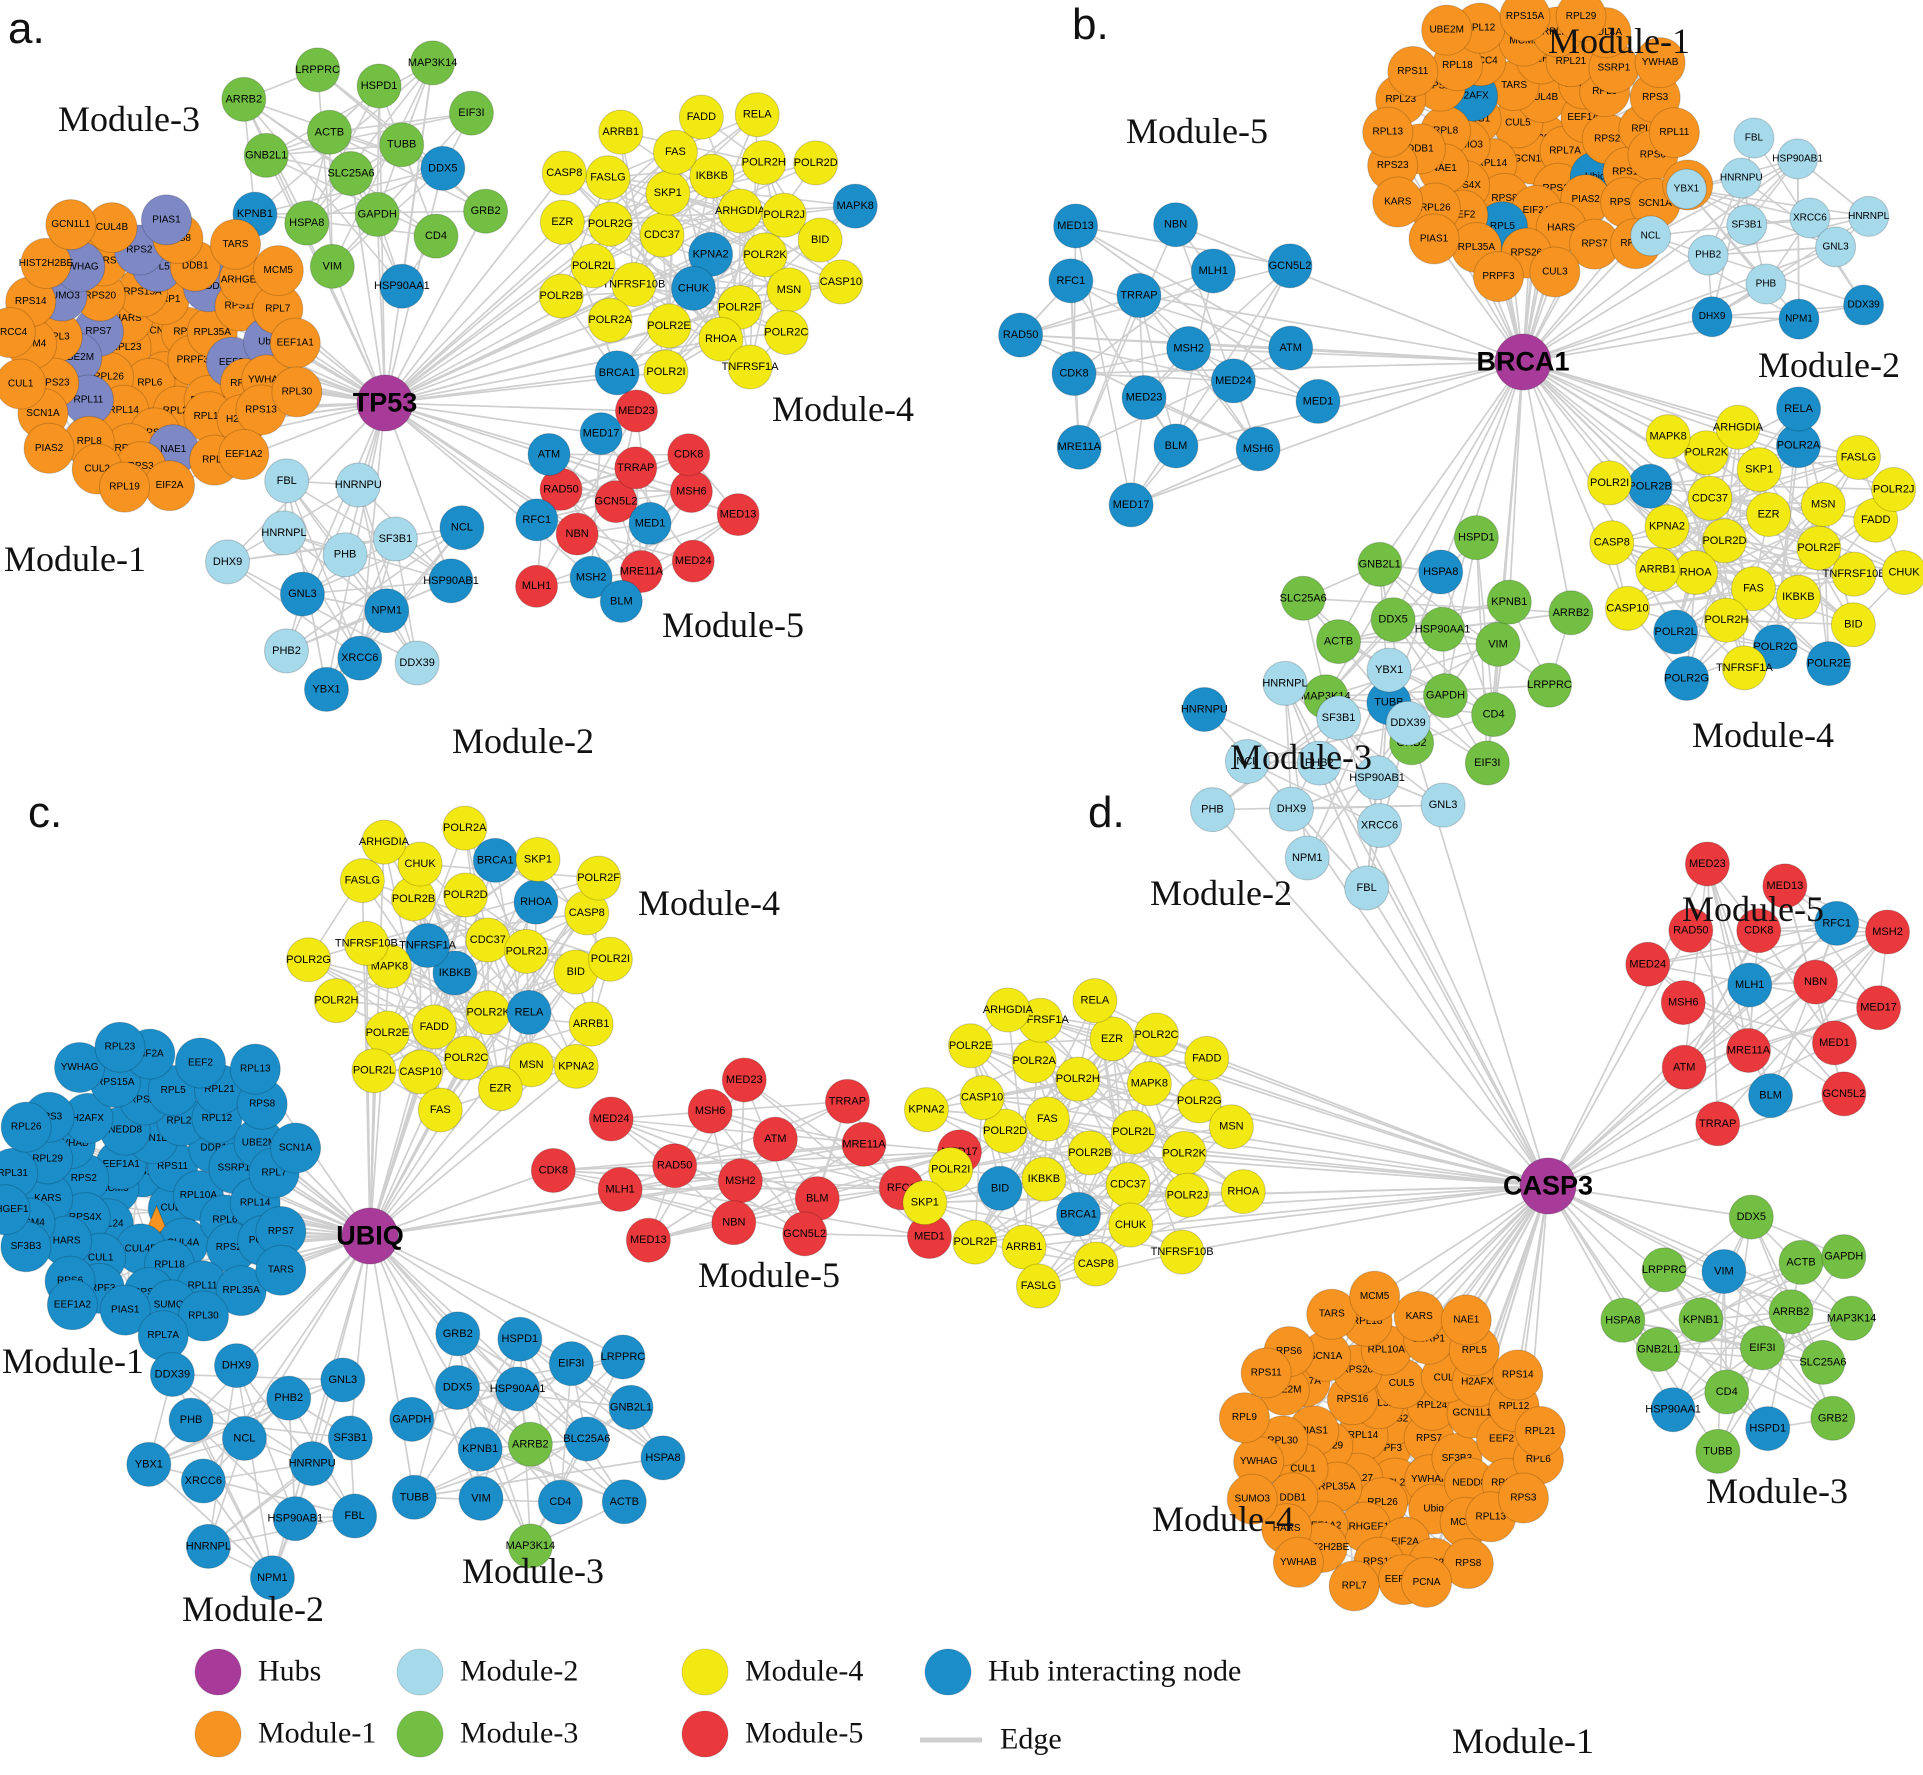  What do you see at coordinates (1318, 401) in the screenshot?
I see `node-MED1: MED1` at bounding box center [1318, 401].